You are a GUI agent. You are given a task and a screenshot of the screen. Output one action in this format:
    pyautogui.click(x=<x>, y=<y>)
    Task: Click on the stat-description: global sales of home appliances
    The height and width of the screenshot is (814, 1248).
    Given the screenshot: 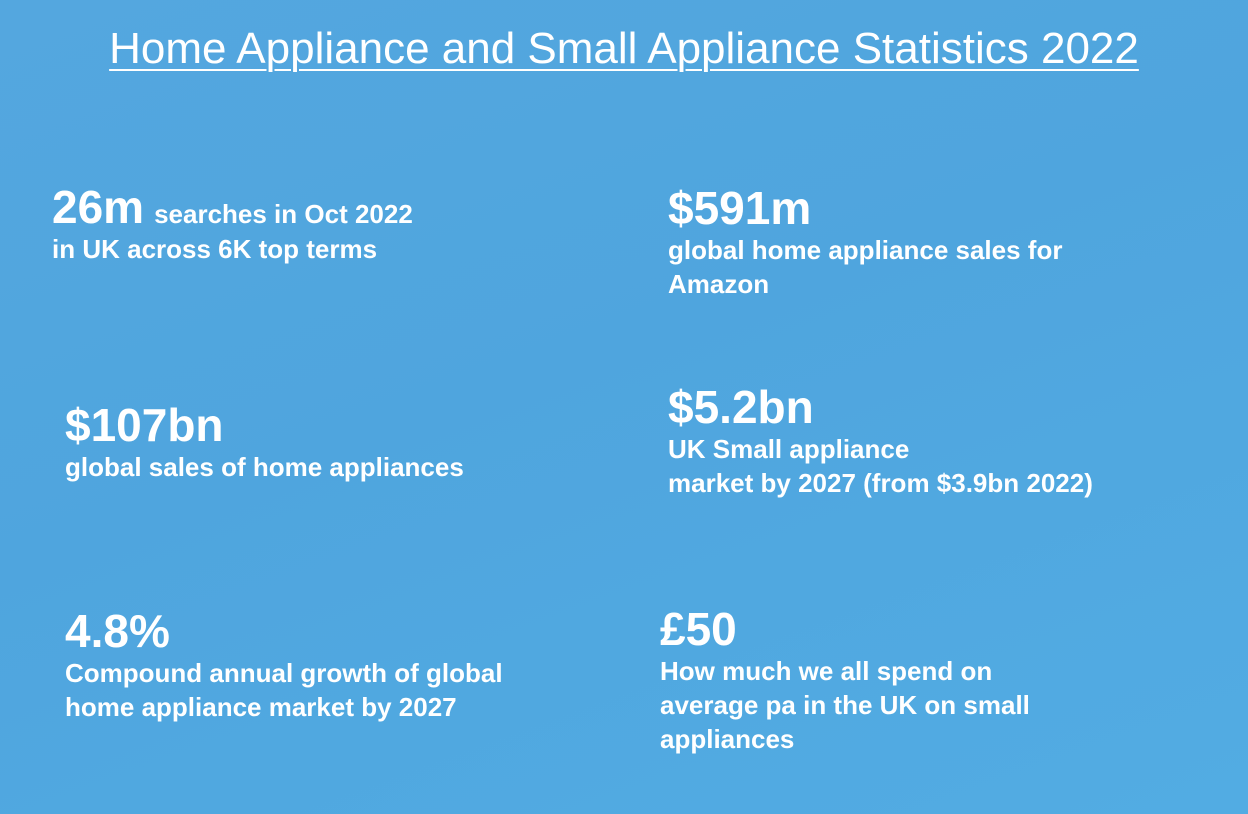 What is the action you would take?
    pyautogui.click(x=264, y=467)
    